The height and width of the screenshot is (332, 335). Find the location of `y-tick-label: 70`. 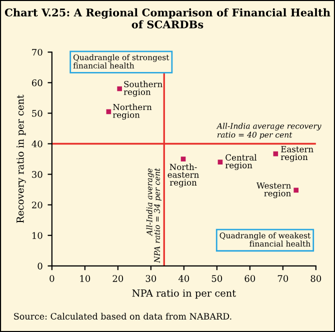

y-tick-label: 70 is located at coordinates (37, 52).